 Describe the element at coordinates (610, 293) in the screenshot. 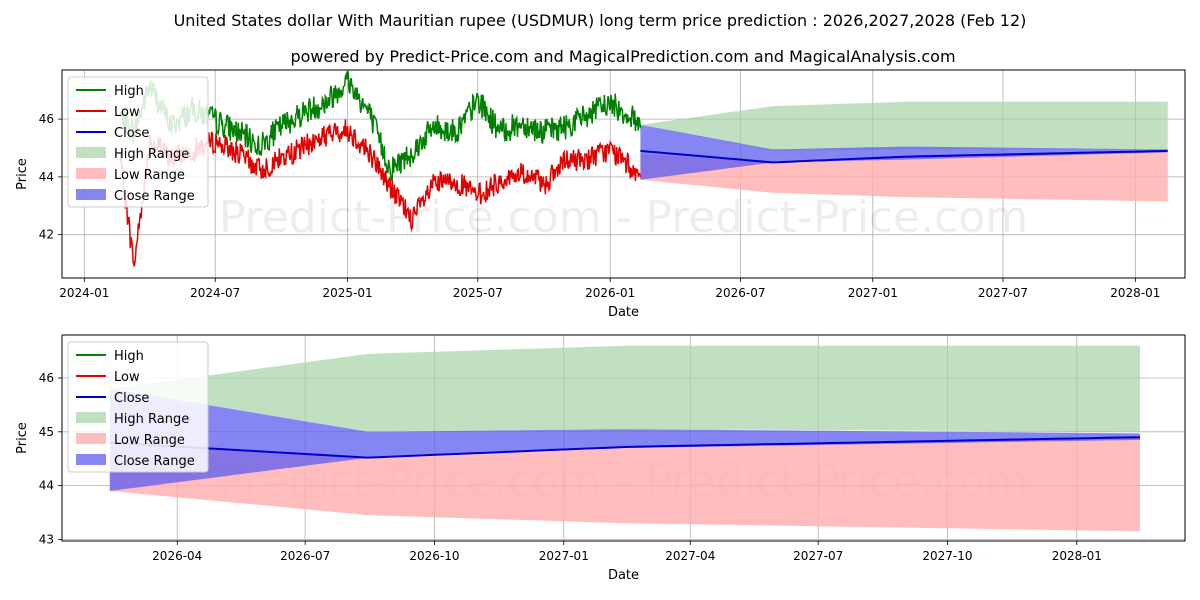

I see `x-tick-label: 2026-01` at that location.